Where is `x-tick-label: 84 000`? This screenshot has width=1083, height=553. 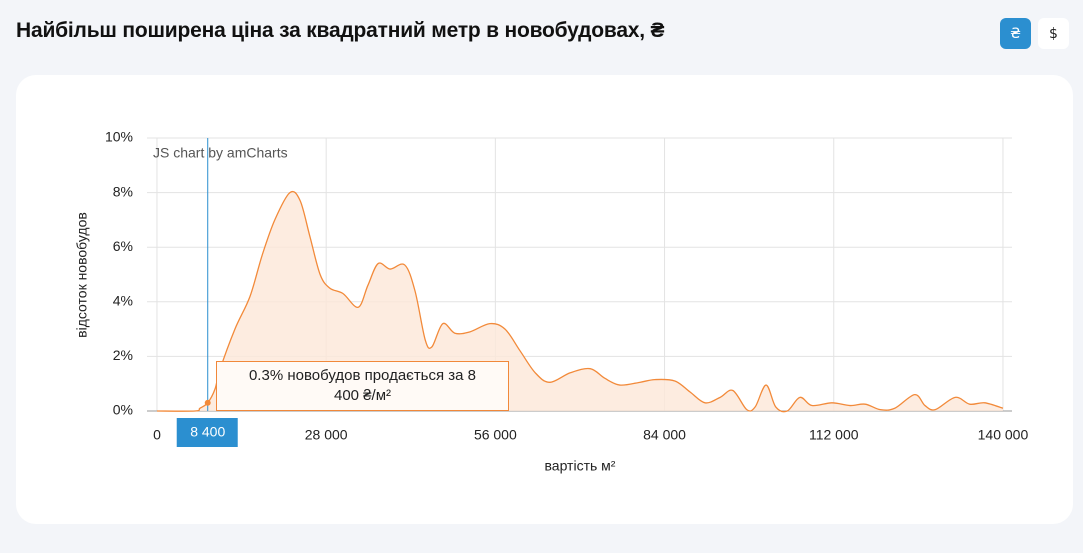 x-tick-label: 84 000 is located at coordinates (664, 435).